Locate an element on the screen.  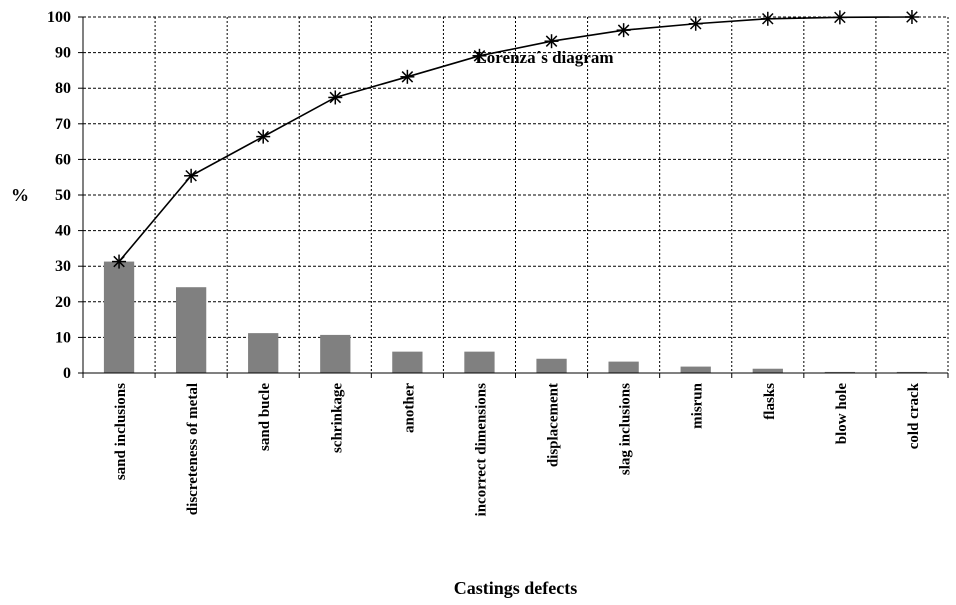
x-tick-label: slag inclusions is located at coordinates (626, 429).